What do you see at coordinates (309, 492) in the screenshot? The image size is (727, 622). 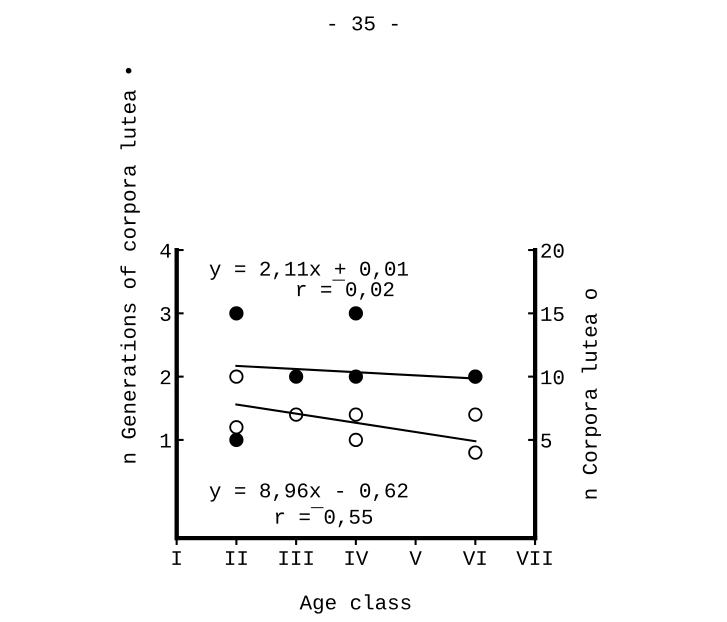 I see `annotation: y = 8,96x - 0,62` at bounding box center [309, 492].